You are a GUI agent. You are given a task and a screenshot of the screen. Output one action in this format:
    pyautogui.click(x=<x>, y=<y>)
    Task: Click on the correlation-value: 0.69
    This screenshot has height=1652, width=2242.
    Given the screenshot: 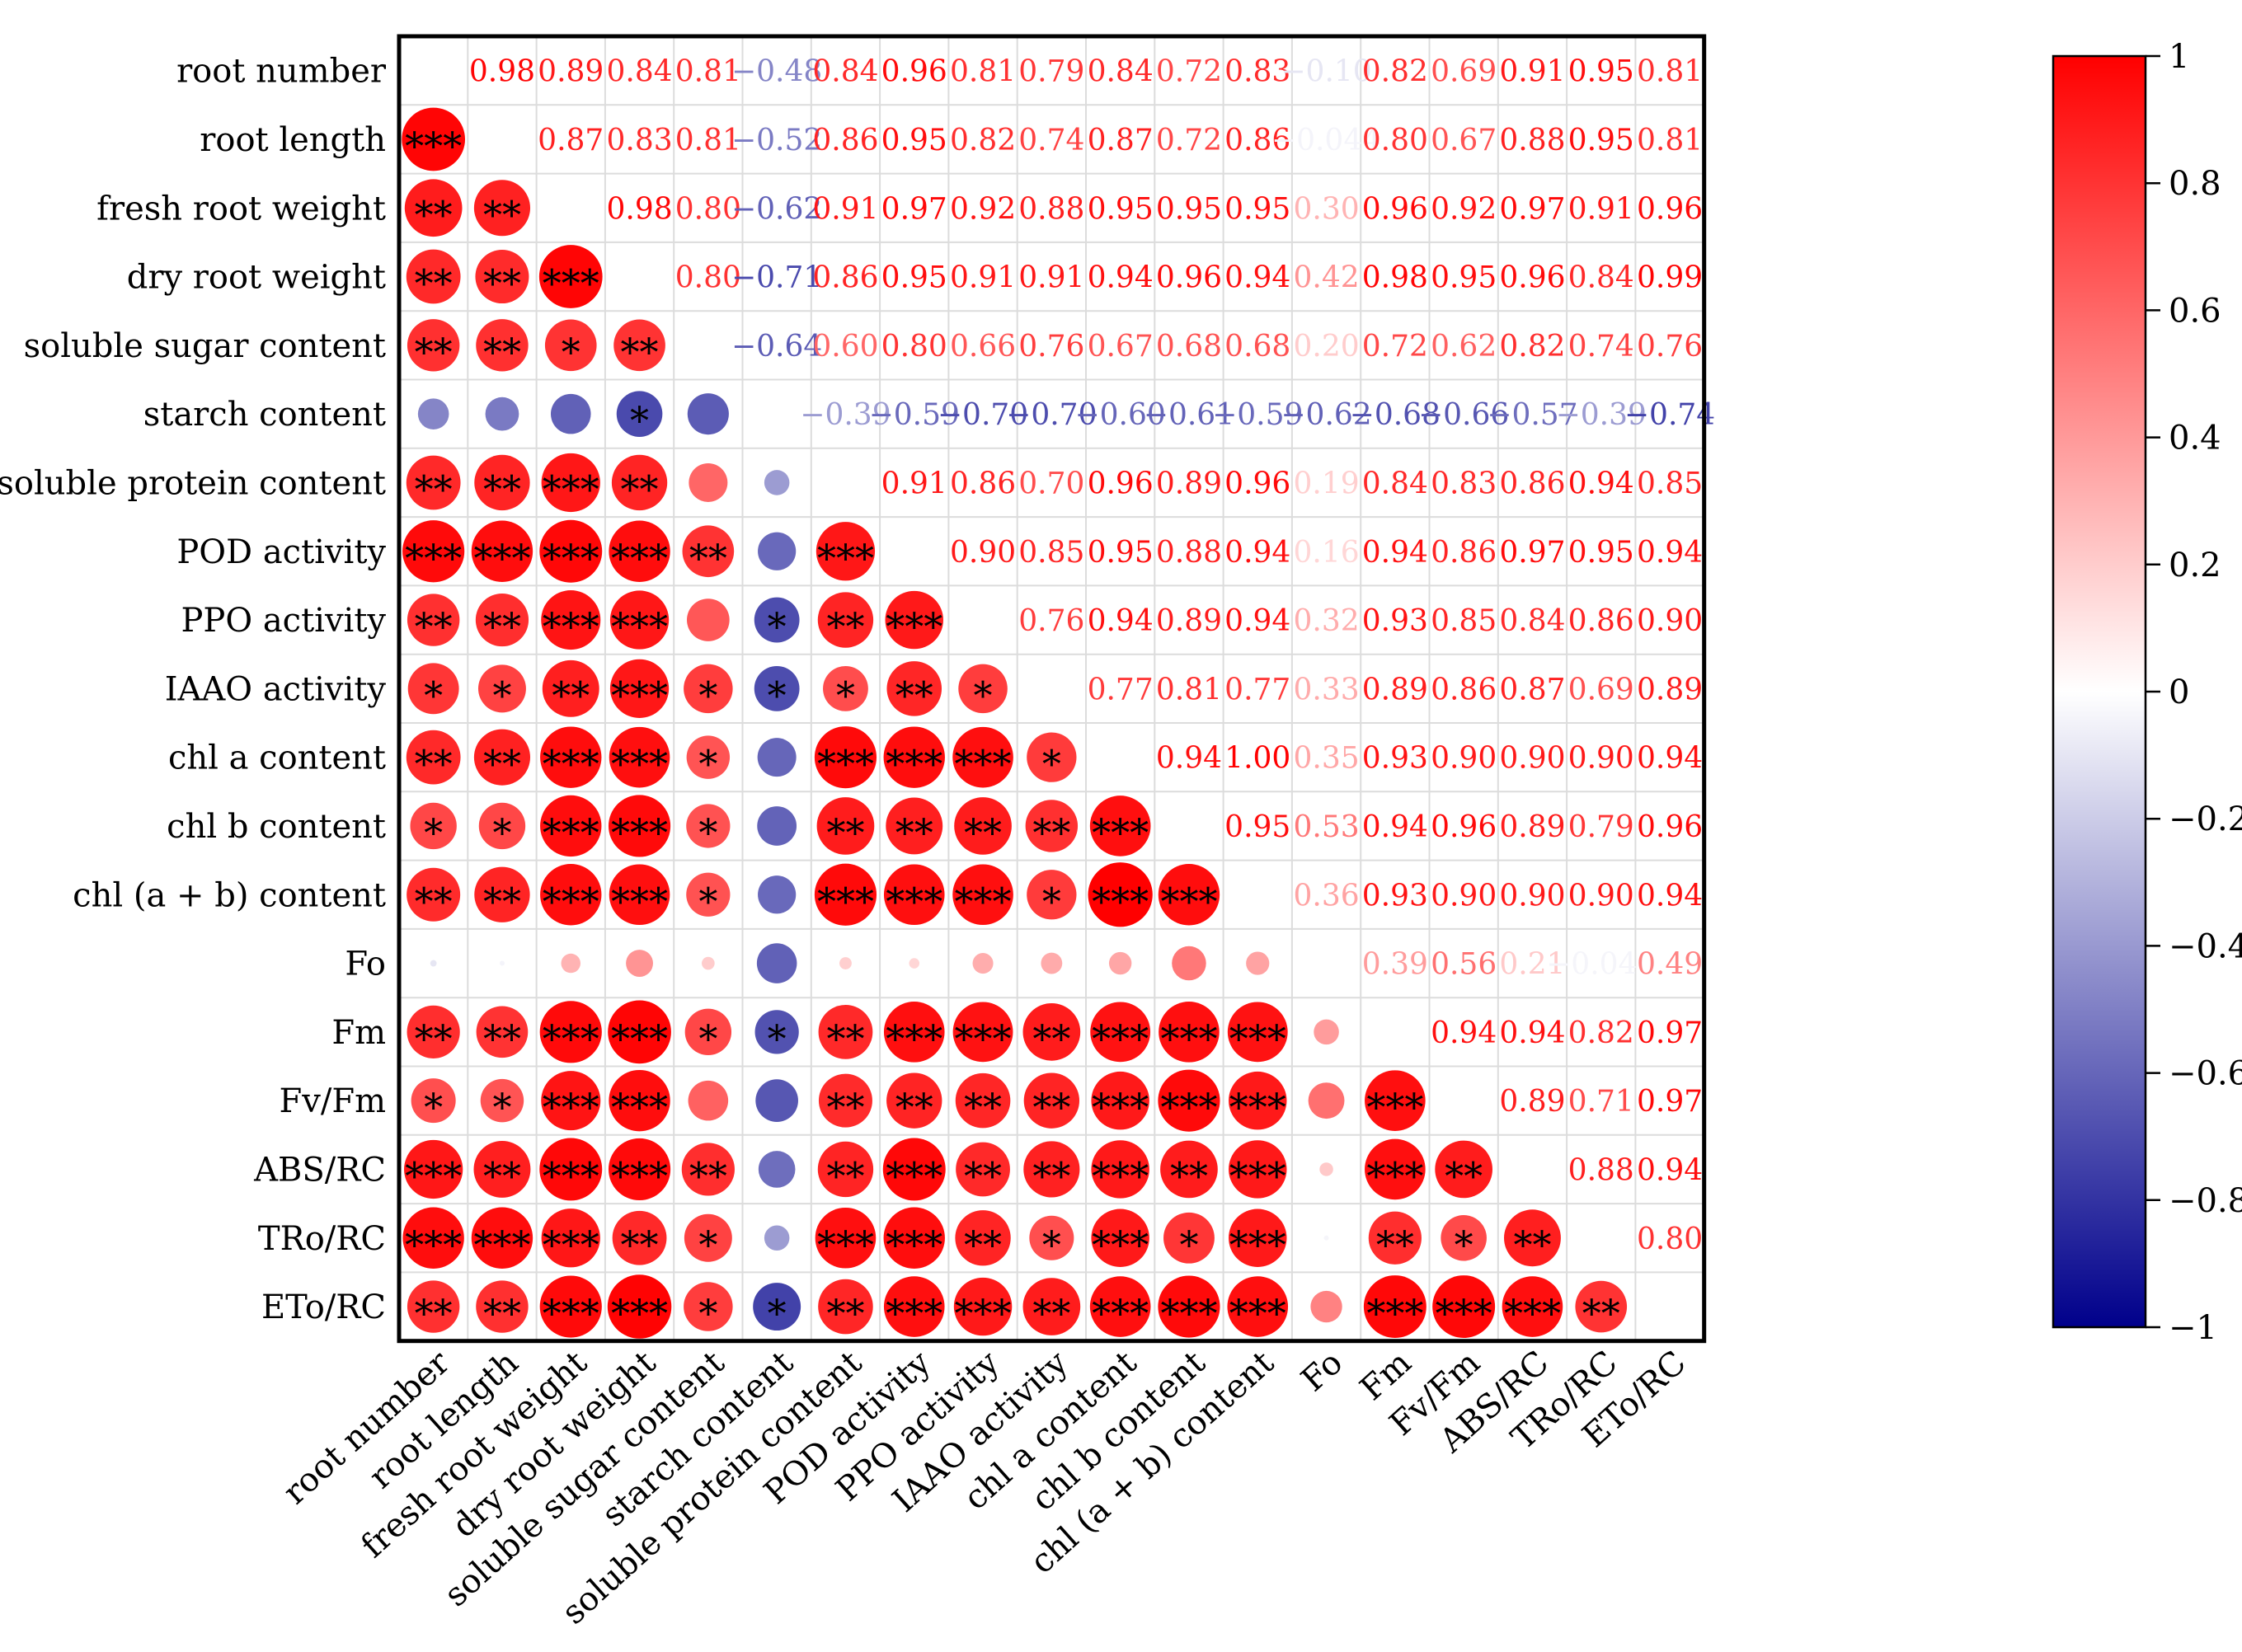 What is the action you would take?
    pyautogui.click(x=1601, y=689)
    